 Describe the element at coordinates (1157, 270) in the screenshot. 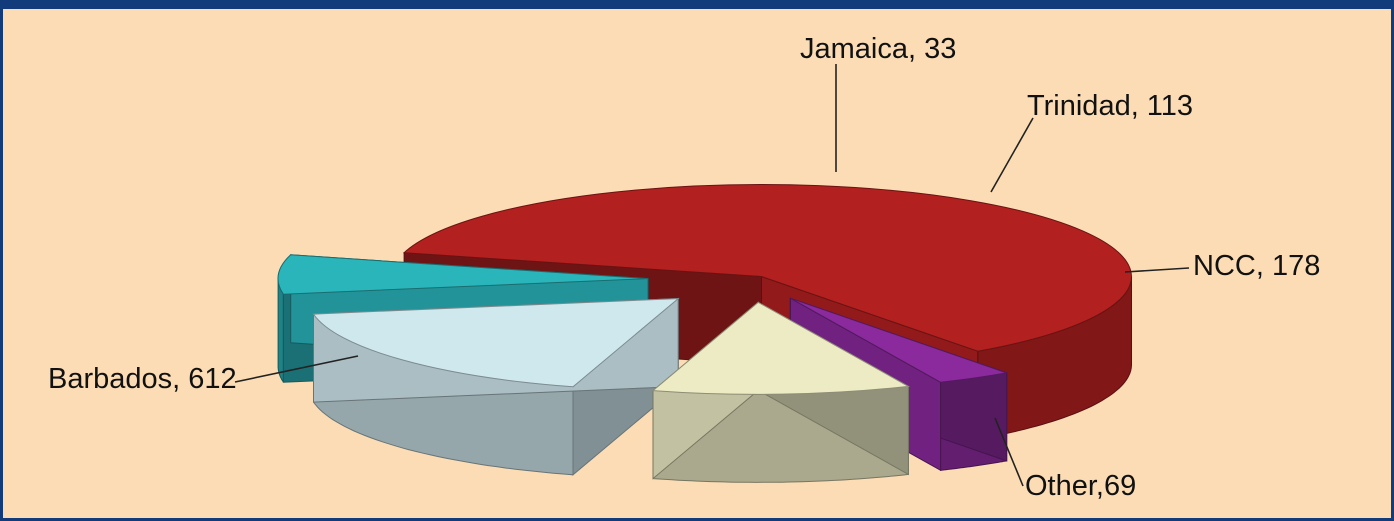

I see `leader-line-ncc` at that location.